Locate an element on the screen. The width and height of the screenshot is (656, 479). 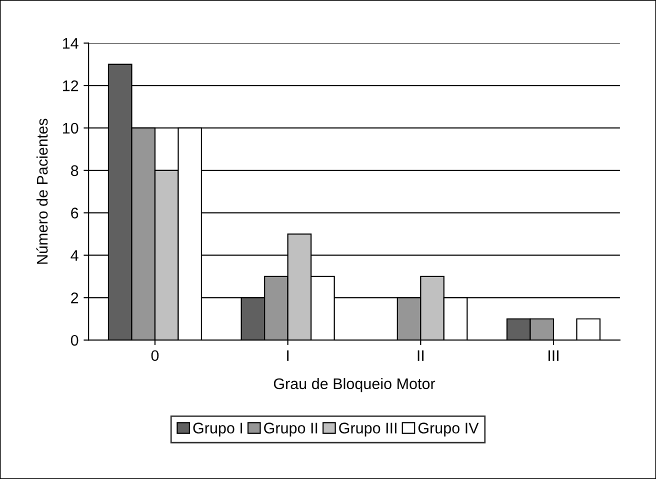
x-tick-label: II is located at coordinates (421, 355).